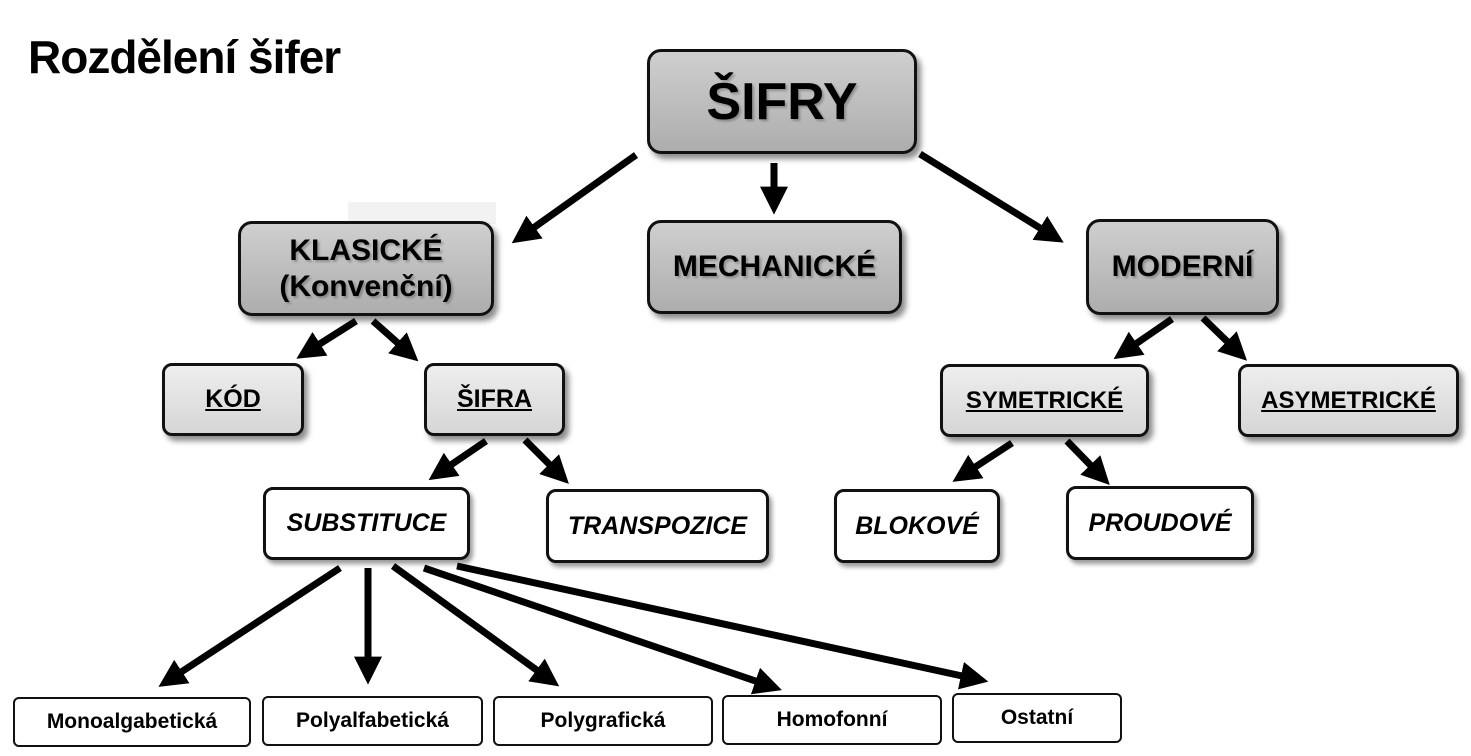 This screenshot has width=1471, height=756. Describe the element at coordinates (545, 460) in the screenshot. I see `arrow-sifra-transpozice` at that location.